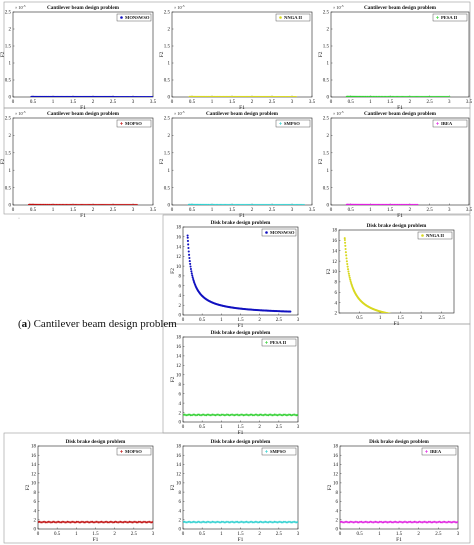 The image size is (474, 545). I want to click on y-tick-label: 0, so click(180, 530).